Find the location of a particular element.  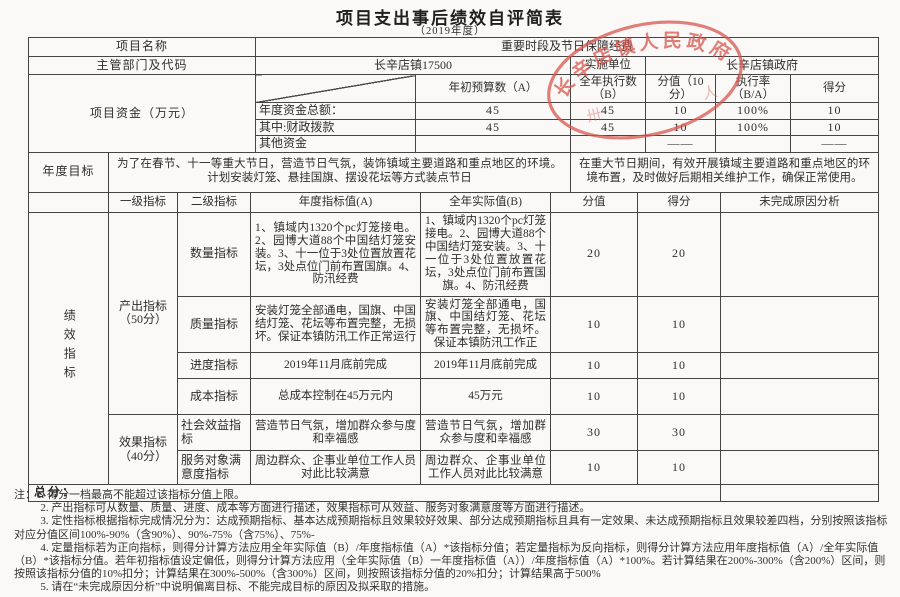

header-score: 得分 is located at coordinates (679, 202).